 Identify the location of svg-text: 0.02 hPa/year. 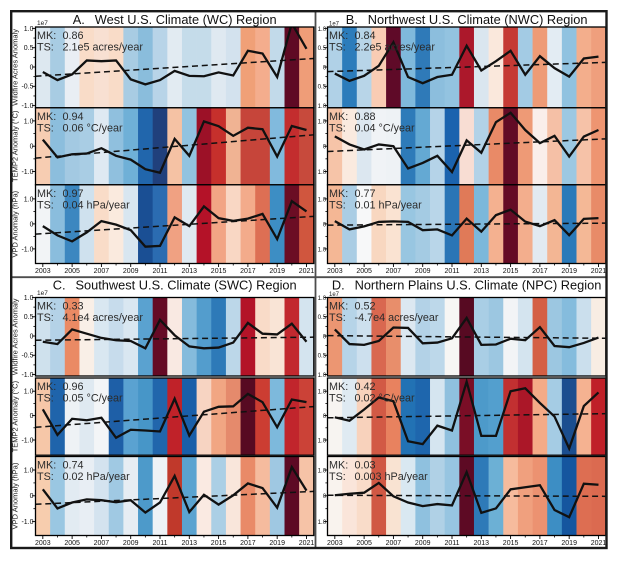
(97, 477).